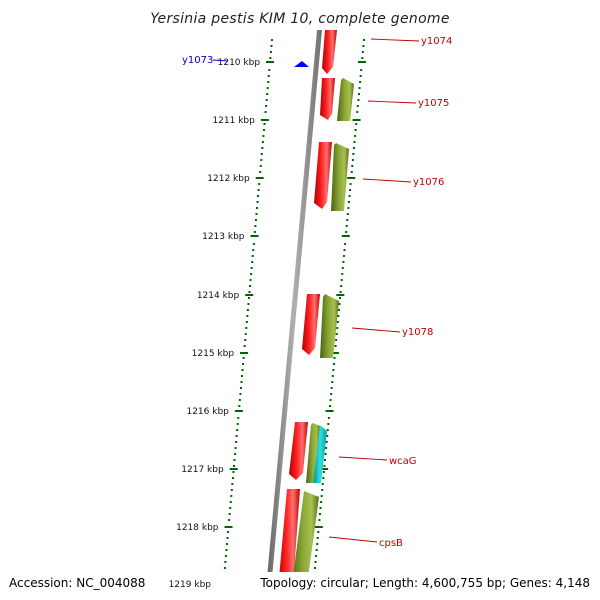  What do you see at coordinates (415, 292) in the screenshot?
I see `gene-labels: y1074 y1075 y1076 y1078 wcaG cpsB` at bounding box center [415, 292].